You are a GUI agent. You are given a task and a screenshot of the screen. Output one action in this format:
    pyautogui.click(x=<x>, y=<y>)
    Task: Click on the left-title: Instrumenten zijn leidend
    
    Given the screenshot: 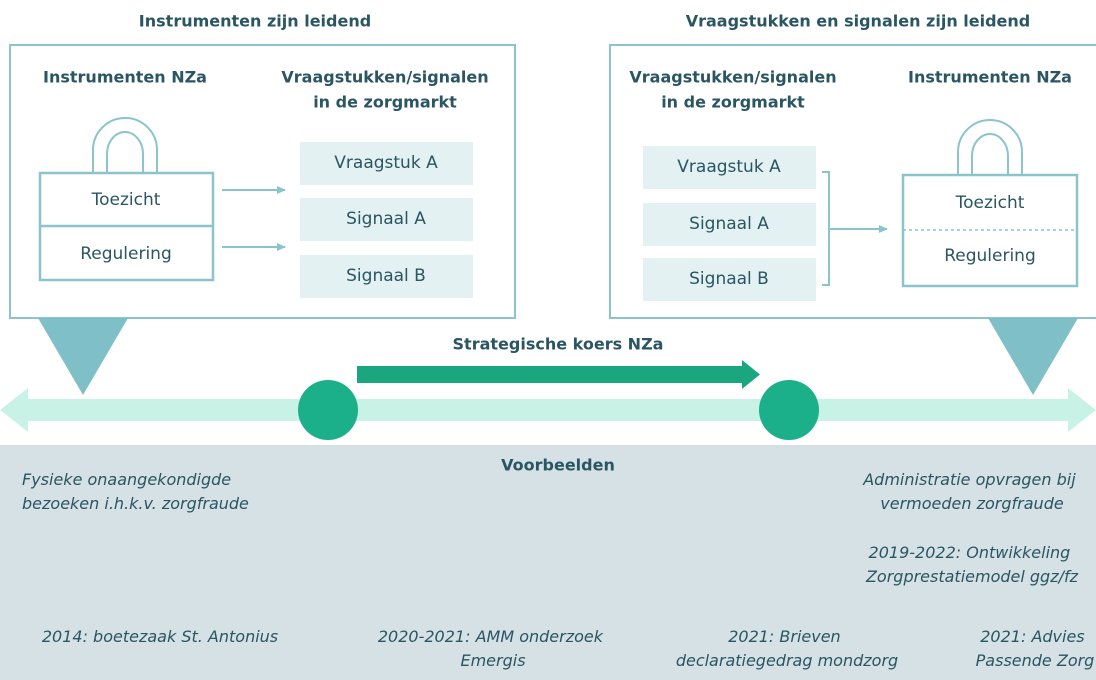 What is the action you would take?
    pyautogui.click(x=255, y=21)
    